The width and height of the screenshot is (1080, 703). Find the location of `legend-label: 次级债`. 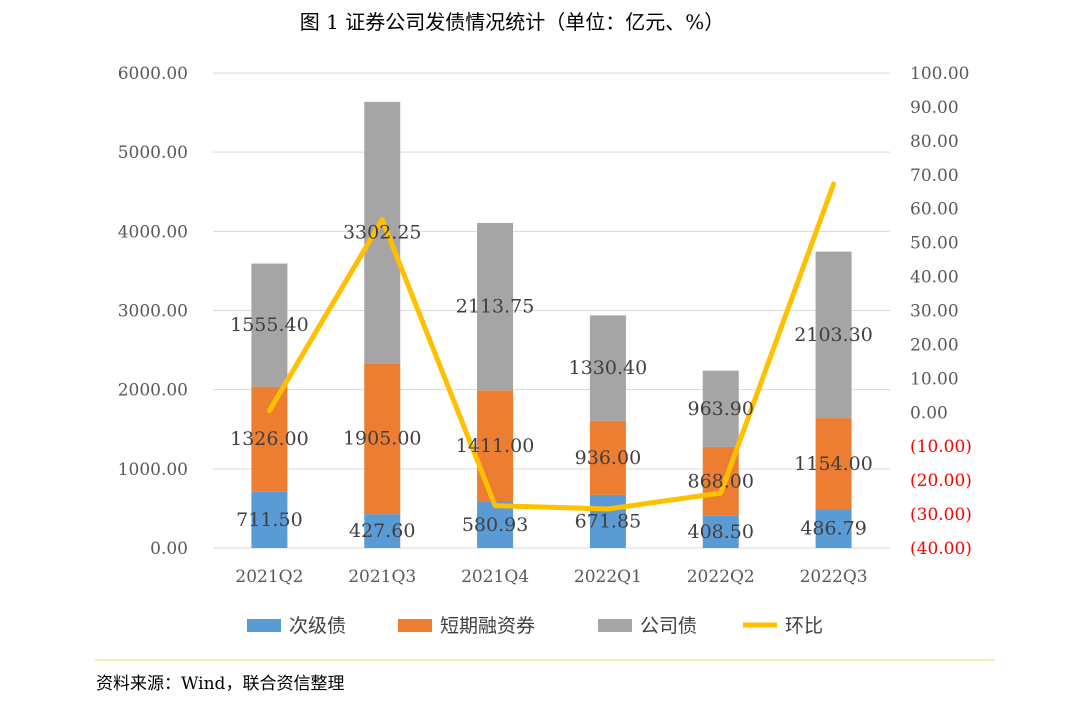

legend-label: 次级债 is located at coordinates (317, 626).